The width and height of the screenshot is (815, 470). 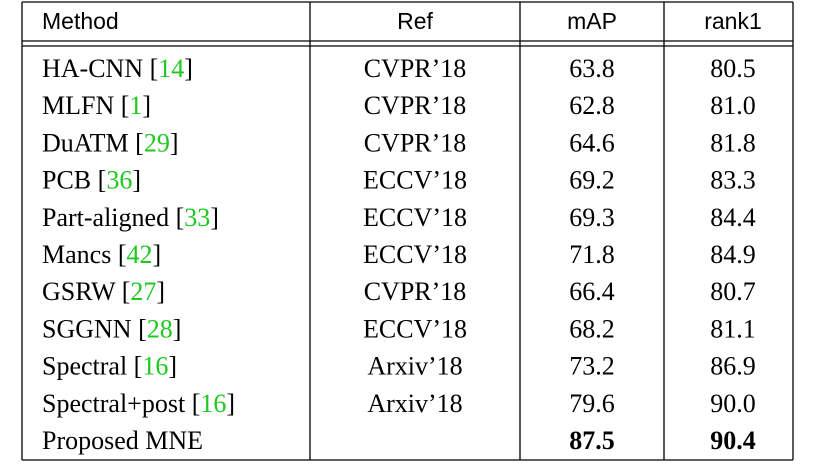 I want to click on map-cell: 71.8, so click(x=592, y=254).